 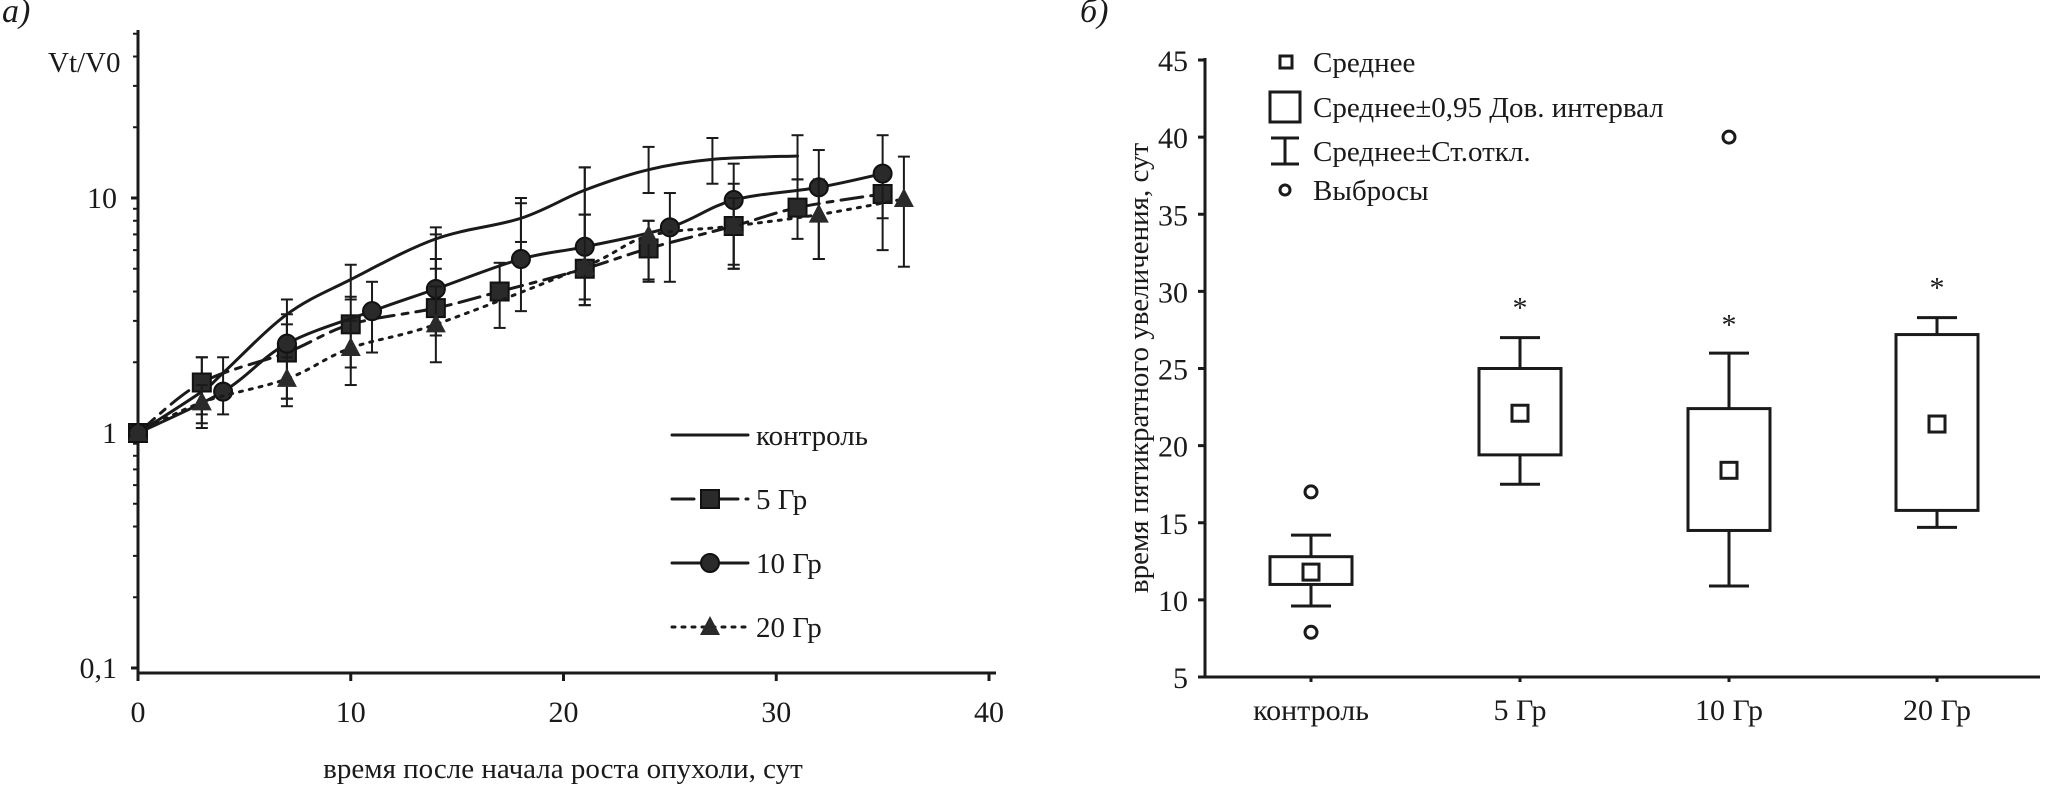 What do you see at coordinates (99, 668) in the screenshot?
I see `y-tick-label: 0,1` at bounding box center [99, 668].